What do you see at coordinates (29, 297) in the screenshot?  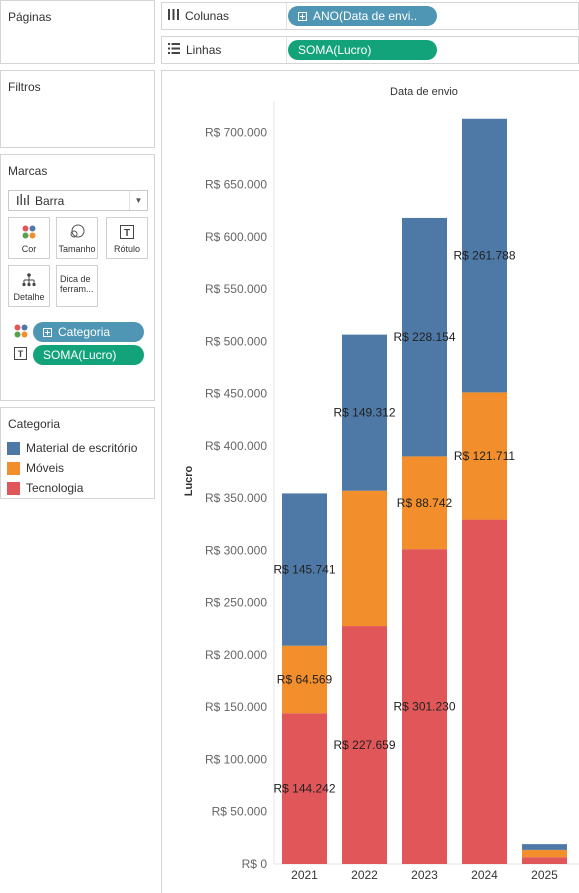 I see `detail-button-label: Detalhe` at bounding box center [29, 297].